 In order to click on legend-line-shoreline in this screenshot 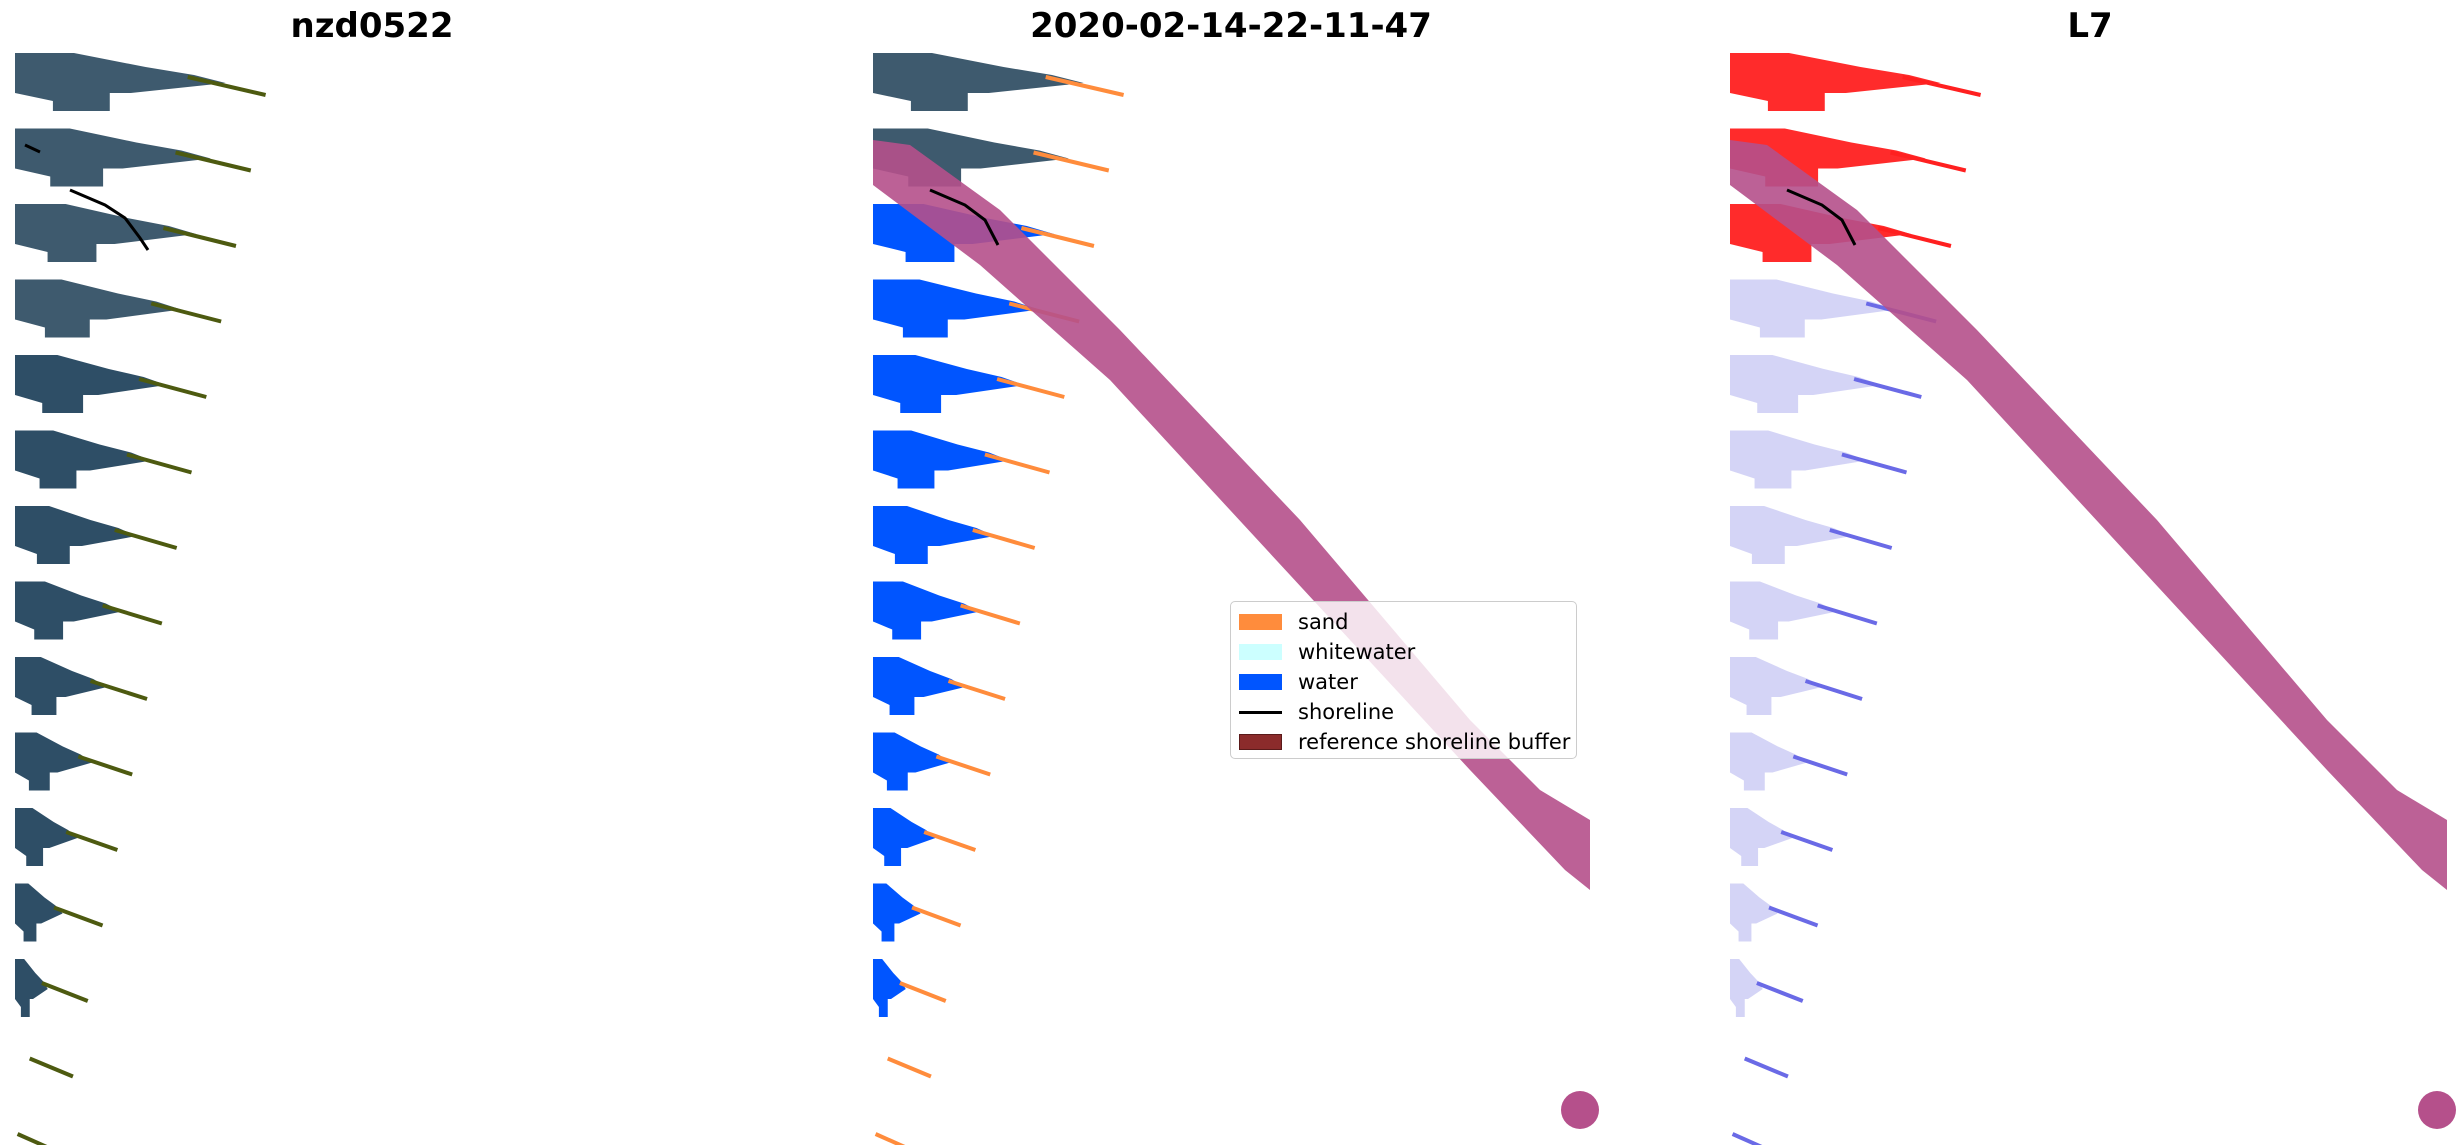, I will do `click(1260, 712)`.